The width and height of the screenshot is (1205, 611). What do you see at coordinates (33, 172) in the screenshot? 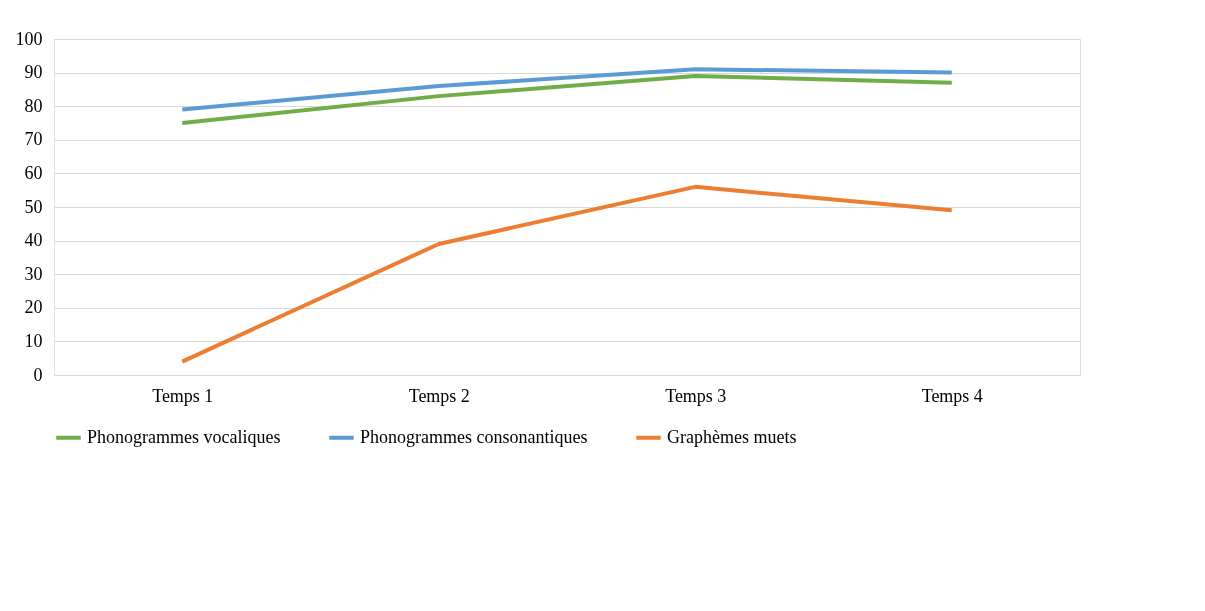
I see `y-tick-label: 60` at bounding box center [33, 172].